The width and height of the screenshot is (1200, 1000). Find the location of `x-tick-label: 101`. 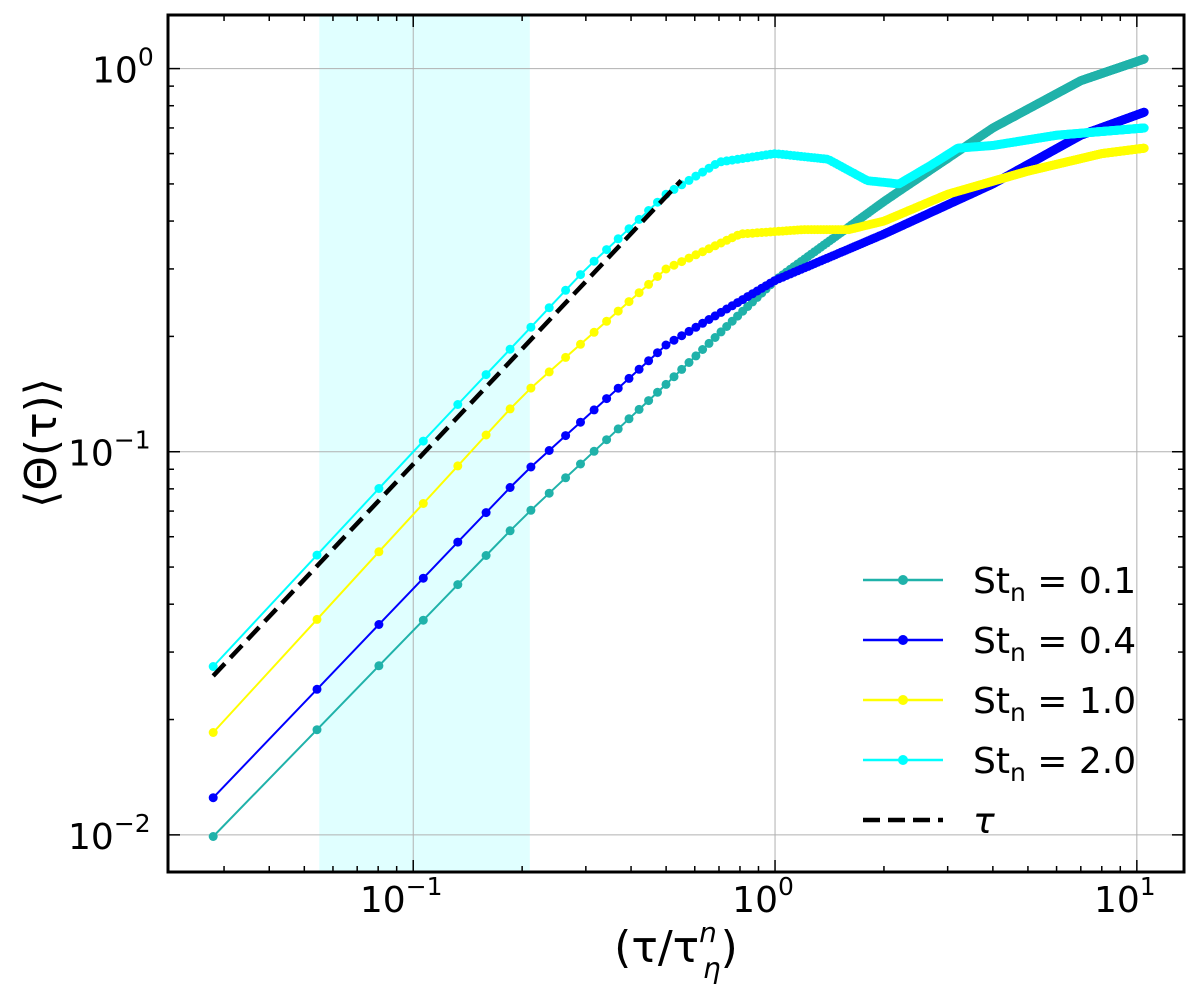

x-tick-label: 101 is located at coordinates (1125, 896).